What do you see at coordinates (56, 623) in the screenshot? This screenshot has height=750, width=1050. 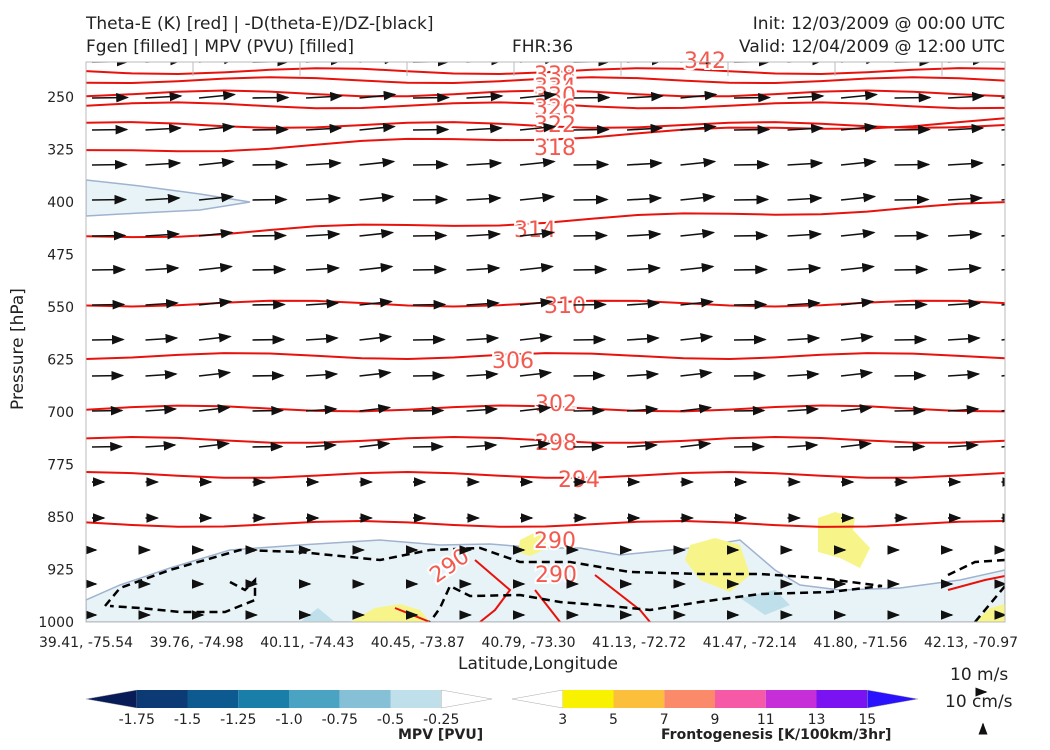 I see `y-tick-label: 1000` at bounding box center [56, 623].